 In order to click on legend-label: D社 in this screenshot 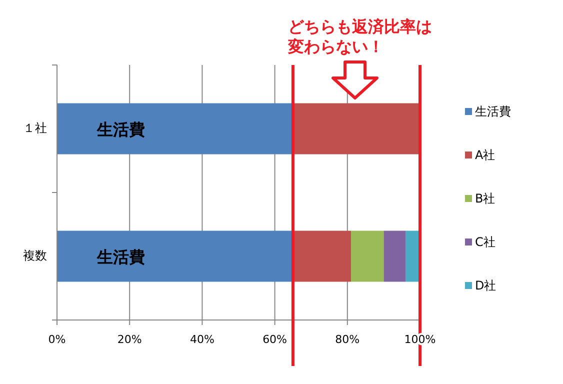, I will do `click(485, 285)`.